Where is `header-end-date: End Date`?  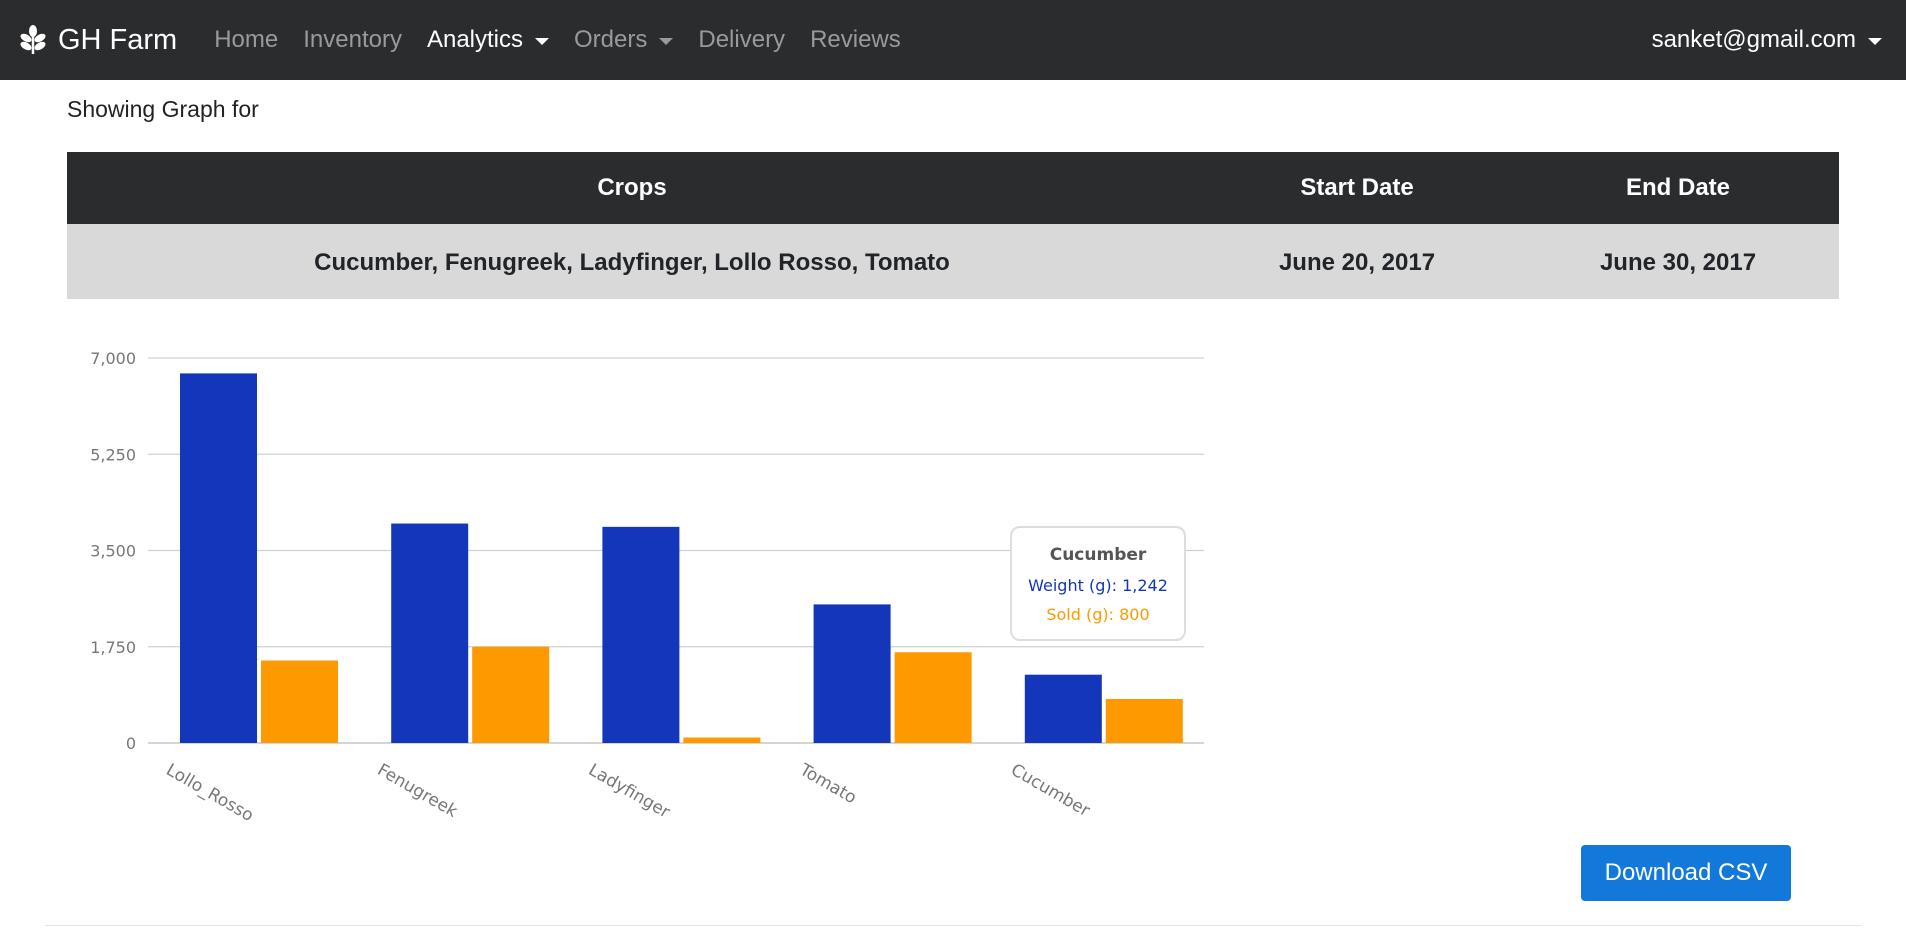 header-end-date: End Date is located at coordinates (1678, 189).